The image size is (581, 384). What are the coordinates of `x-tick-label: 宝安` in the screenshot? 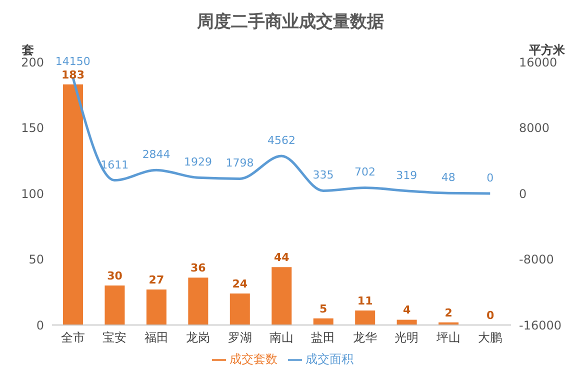 It's located at (114, 337).